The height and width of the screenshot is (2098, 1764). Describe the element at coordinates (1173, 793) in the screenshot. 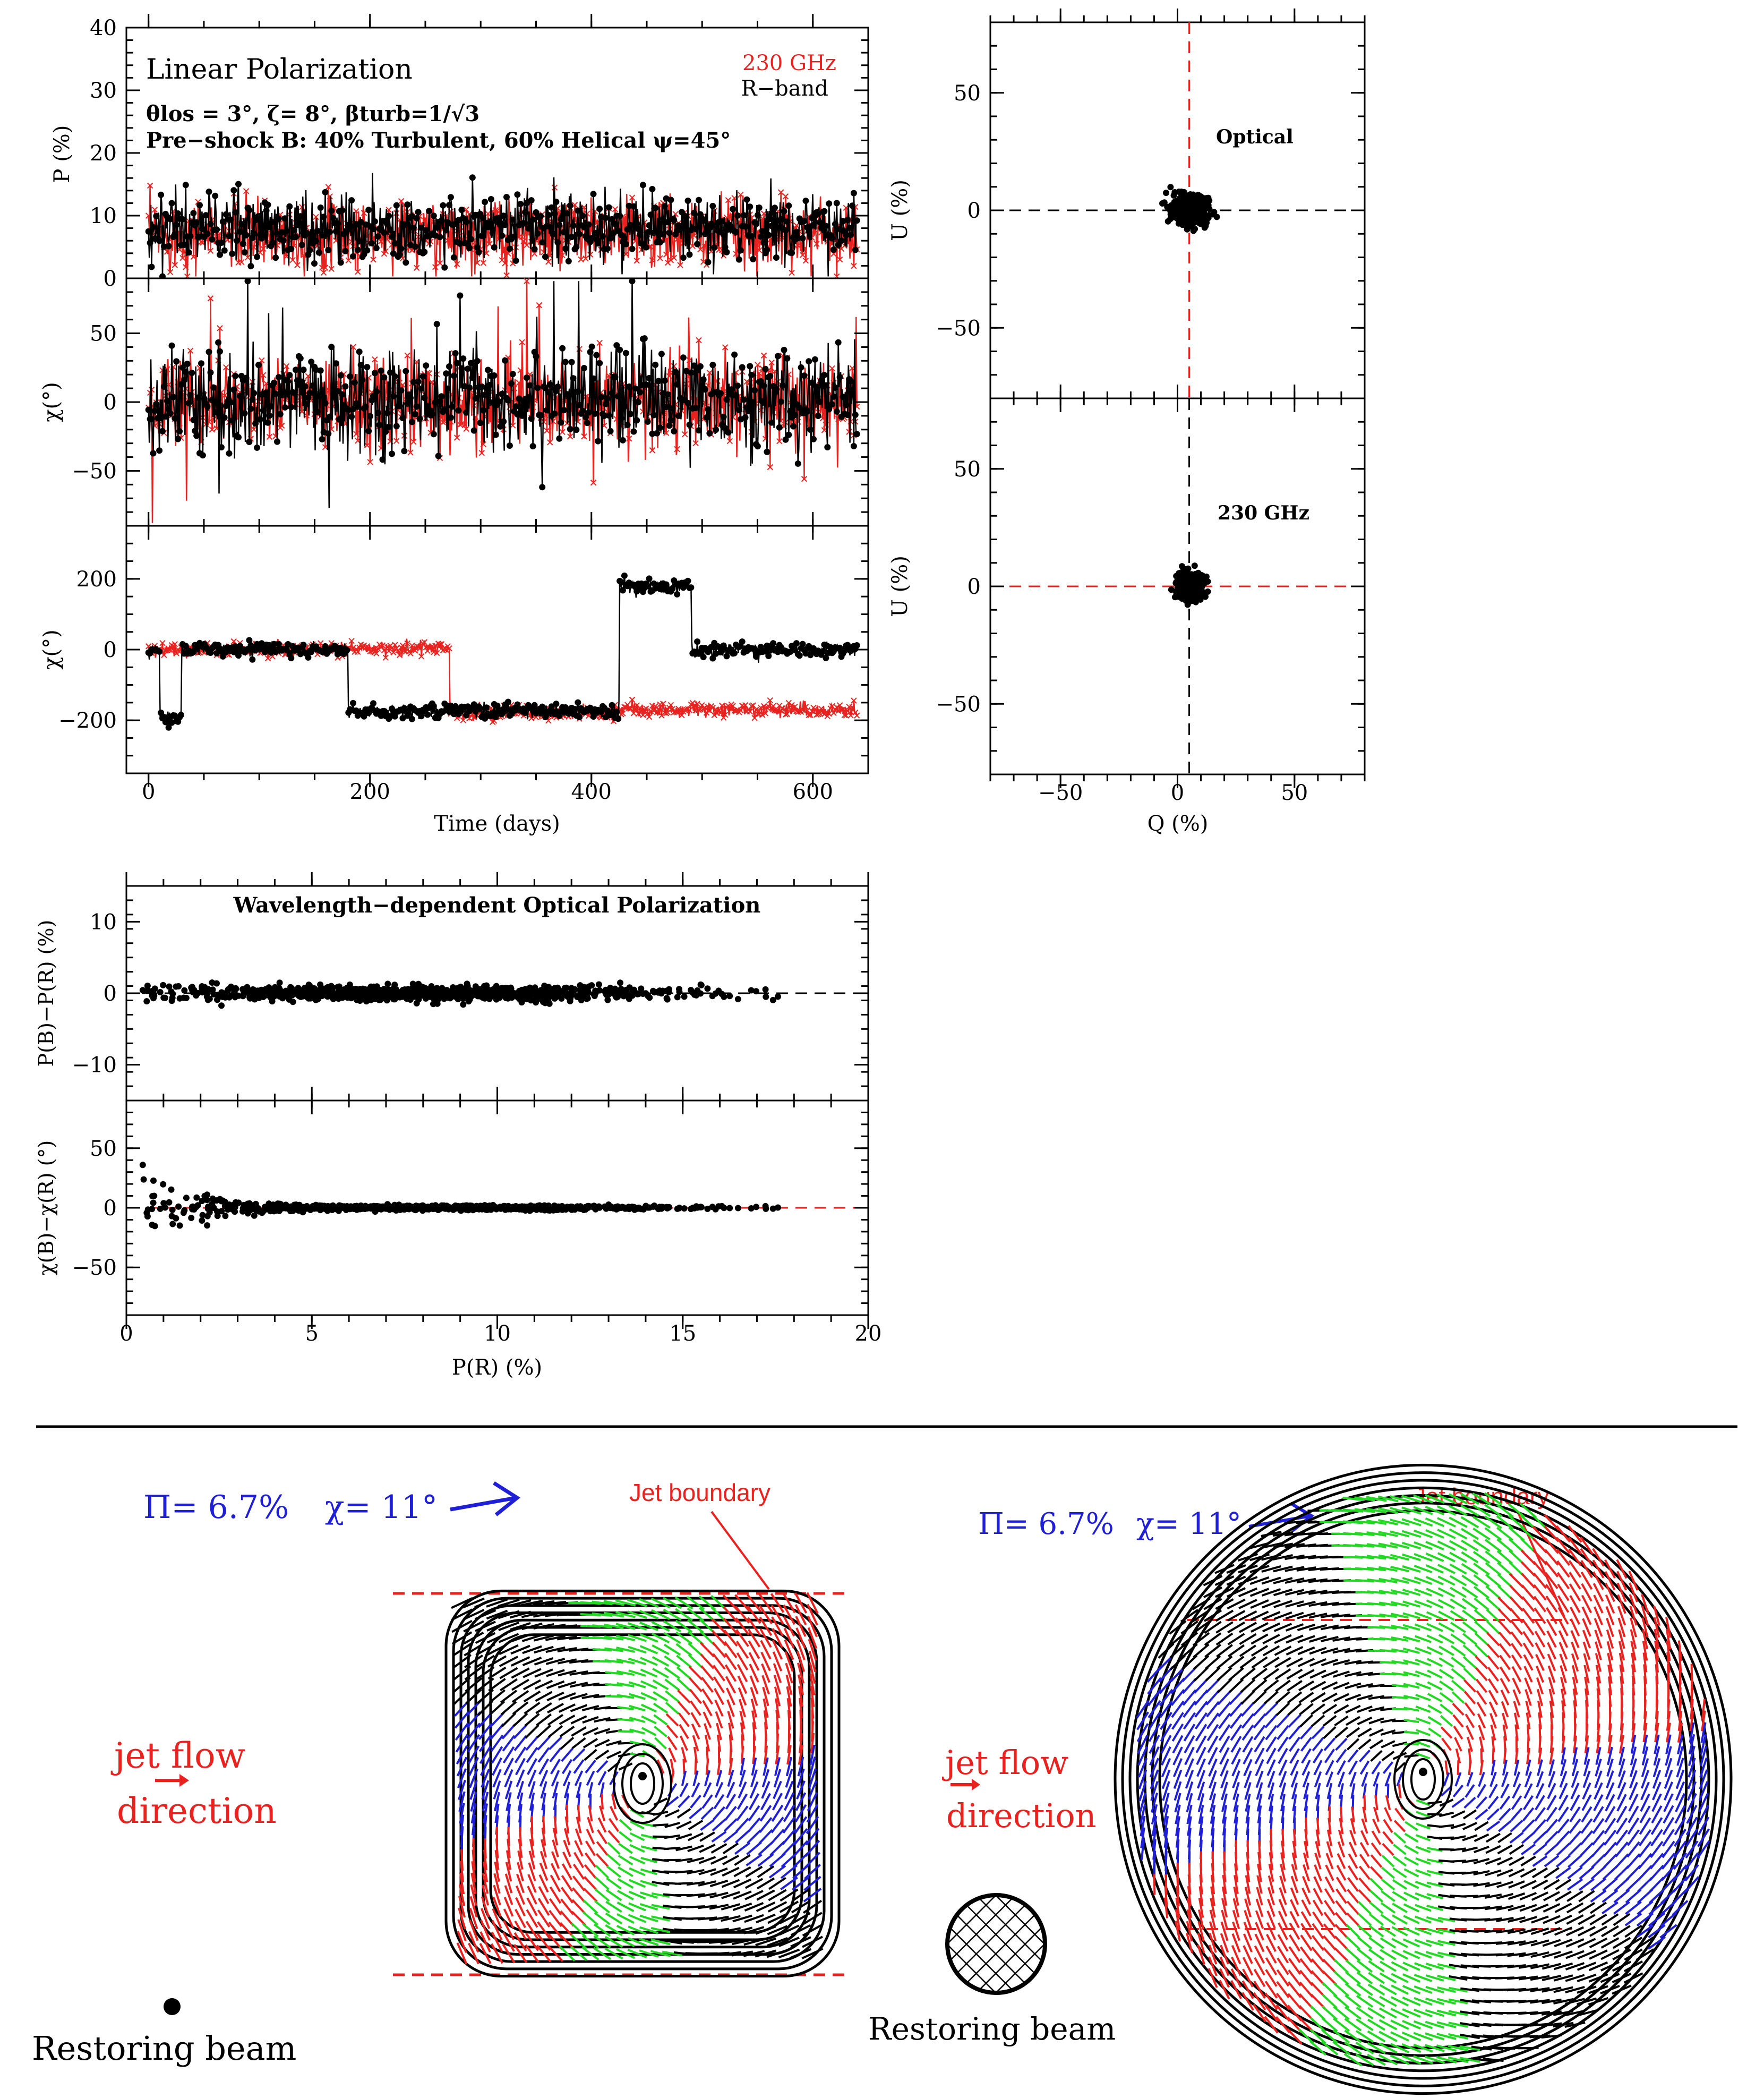

I see `x-ticks: −50 0 50` at that location.